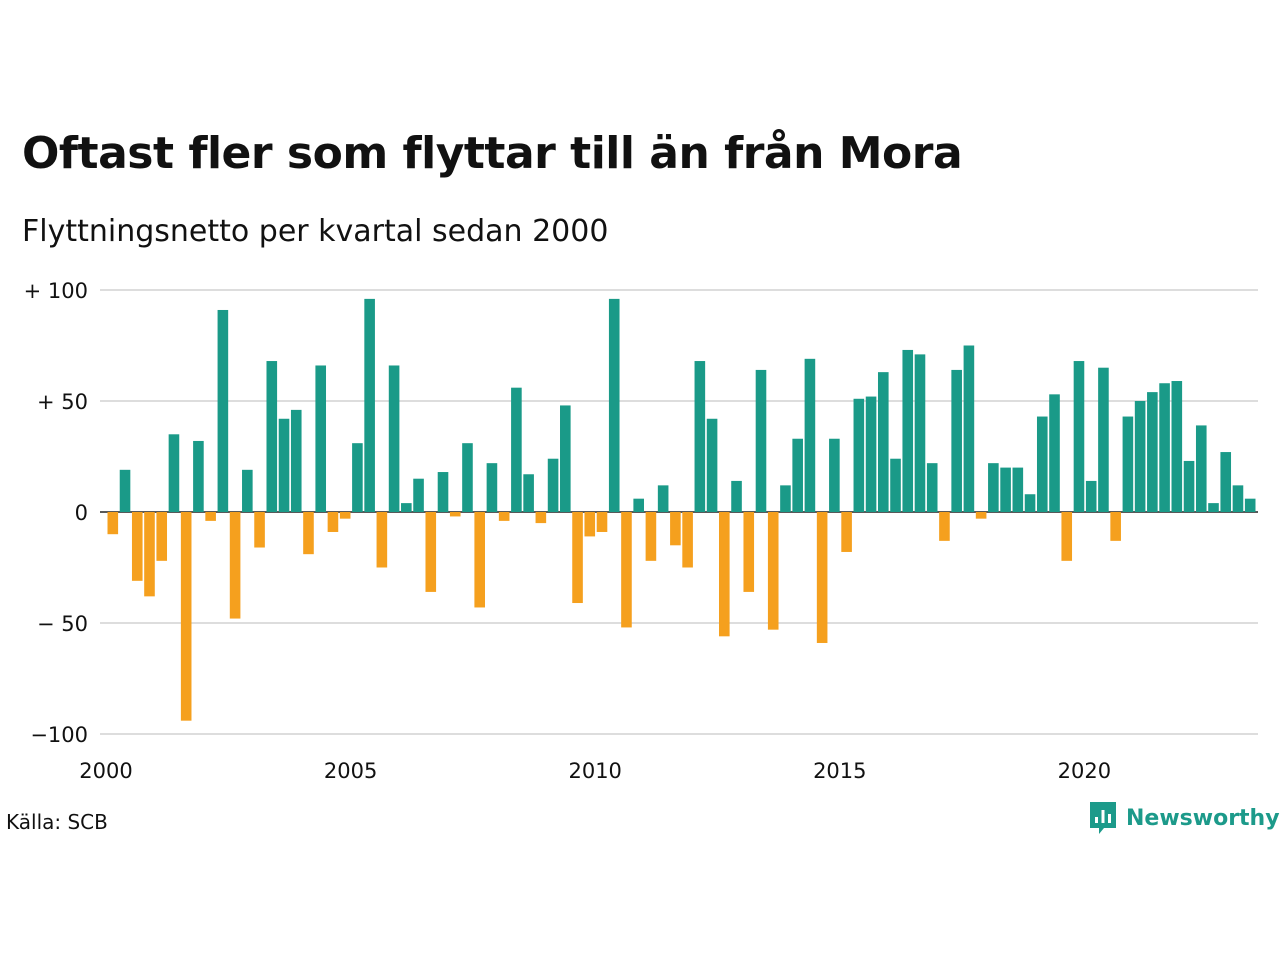  What do you see at coordinates (1042, 464) in the screenshot?
I see `bar-2019-k1` at bounding box center [1042, 464].